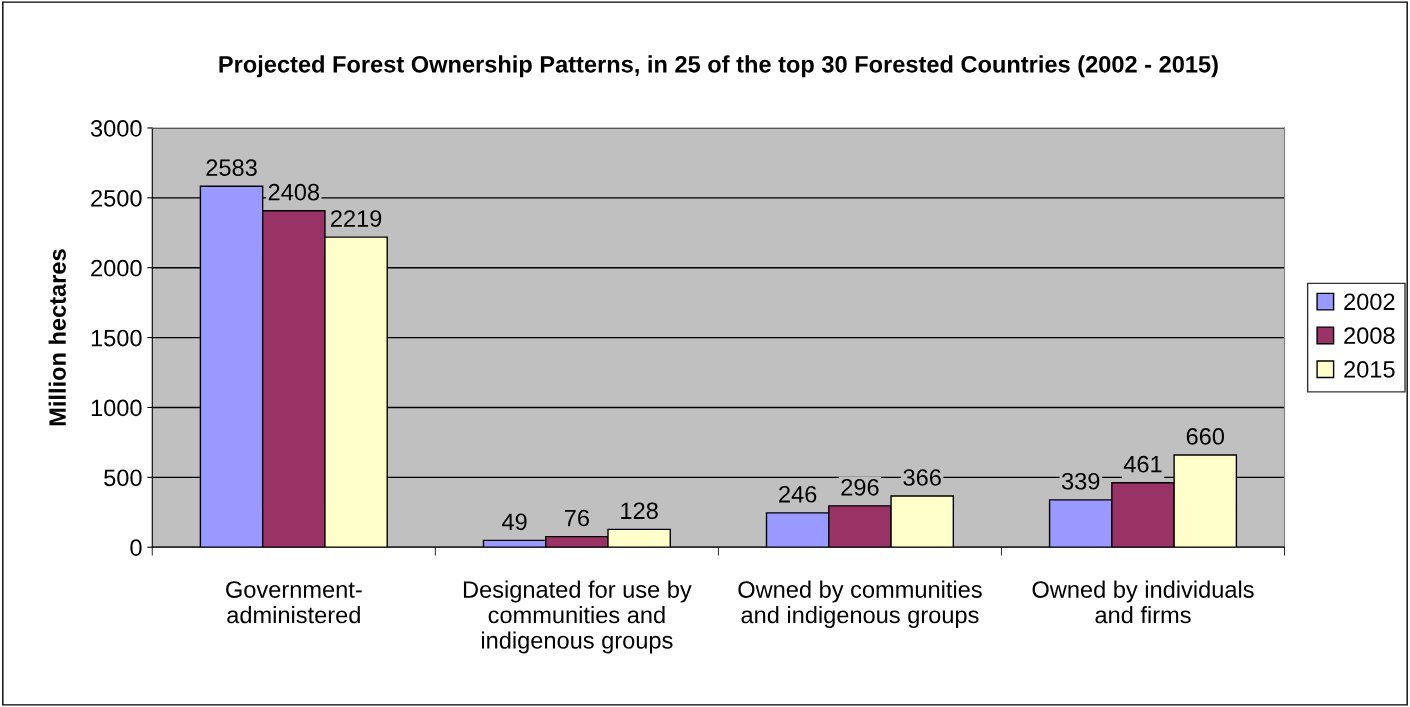 The image size is (1410, 707). Describe the element at coordinates (1143, 602) in the screenshot. I see `x-tick-label: Owned by individuals and firms` at that location.